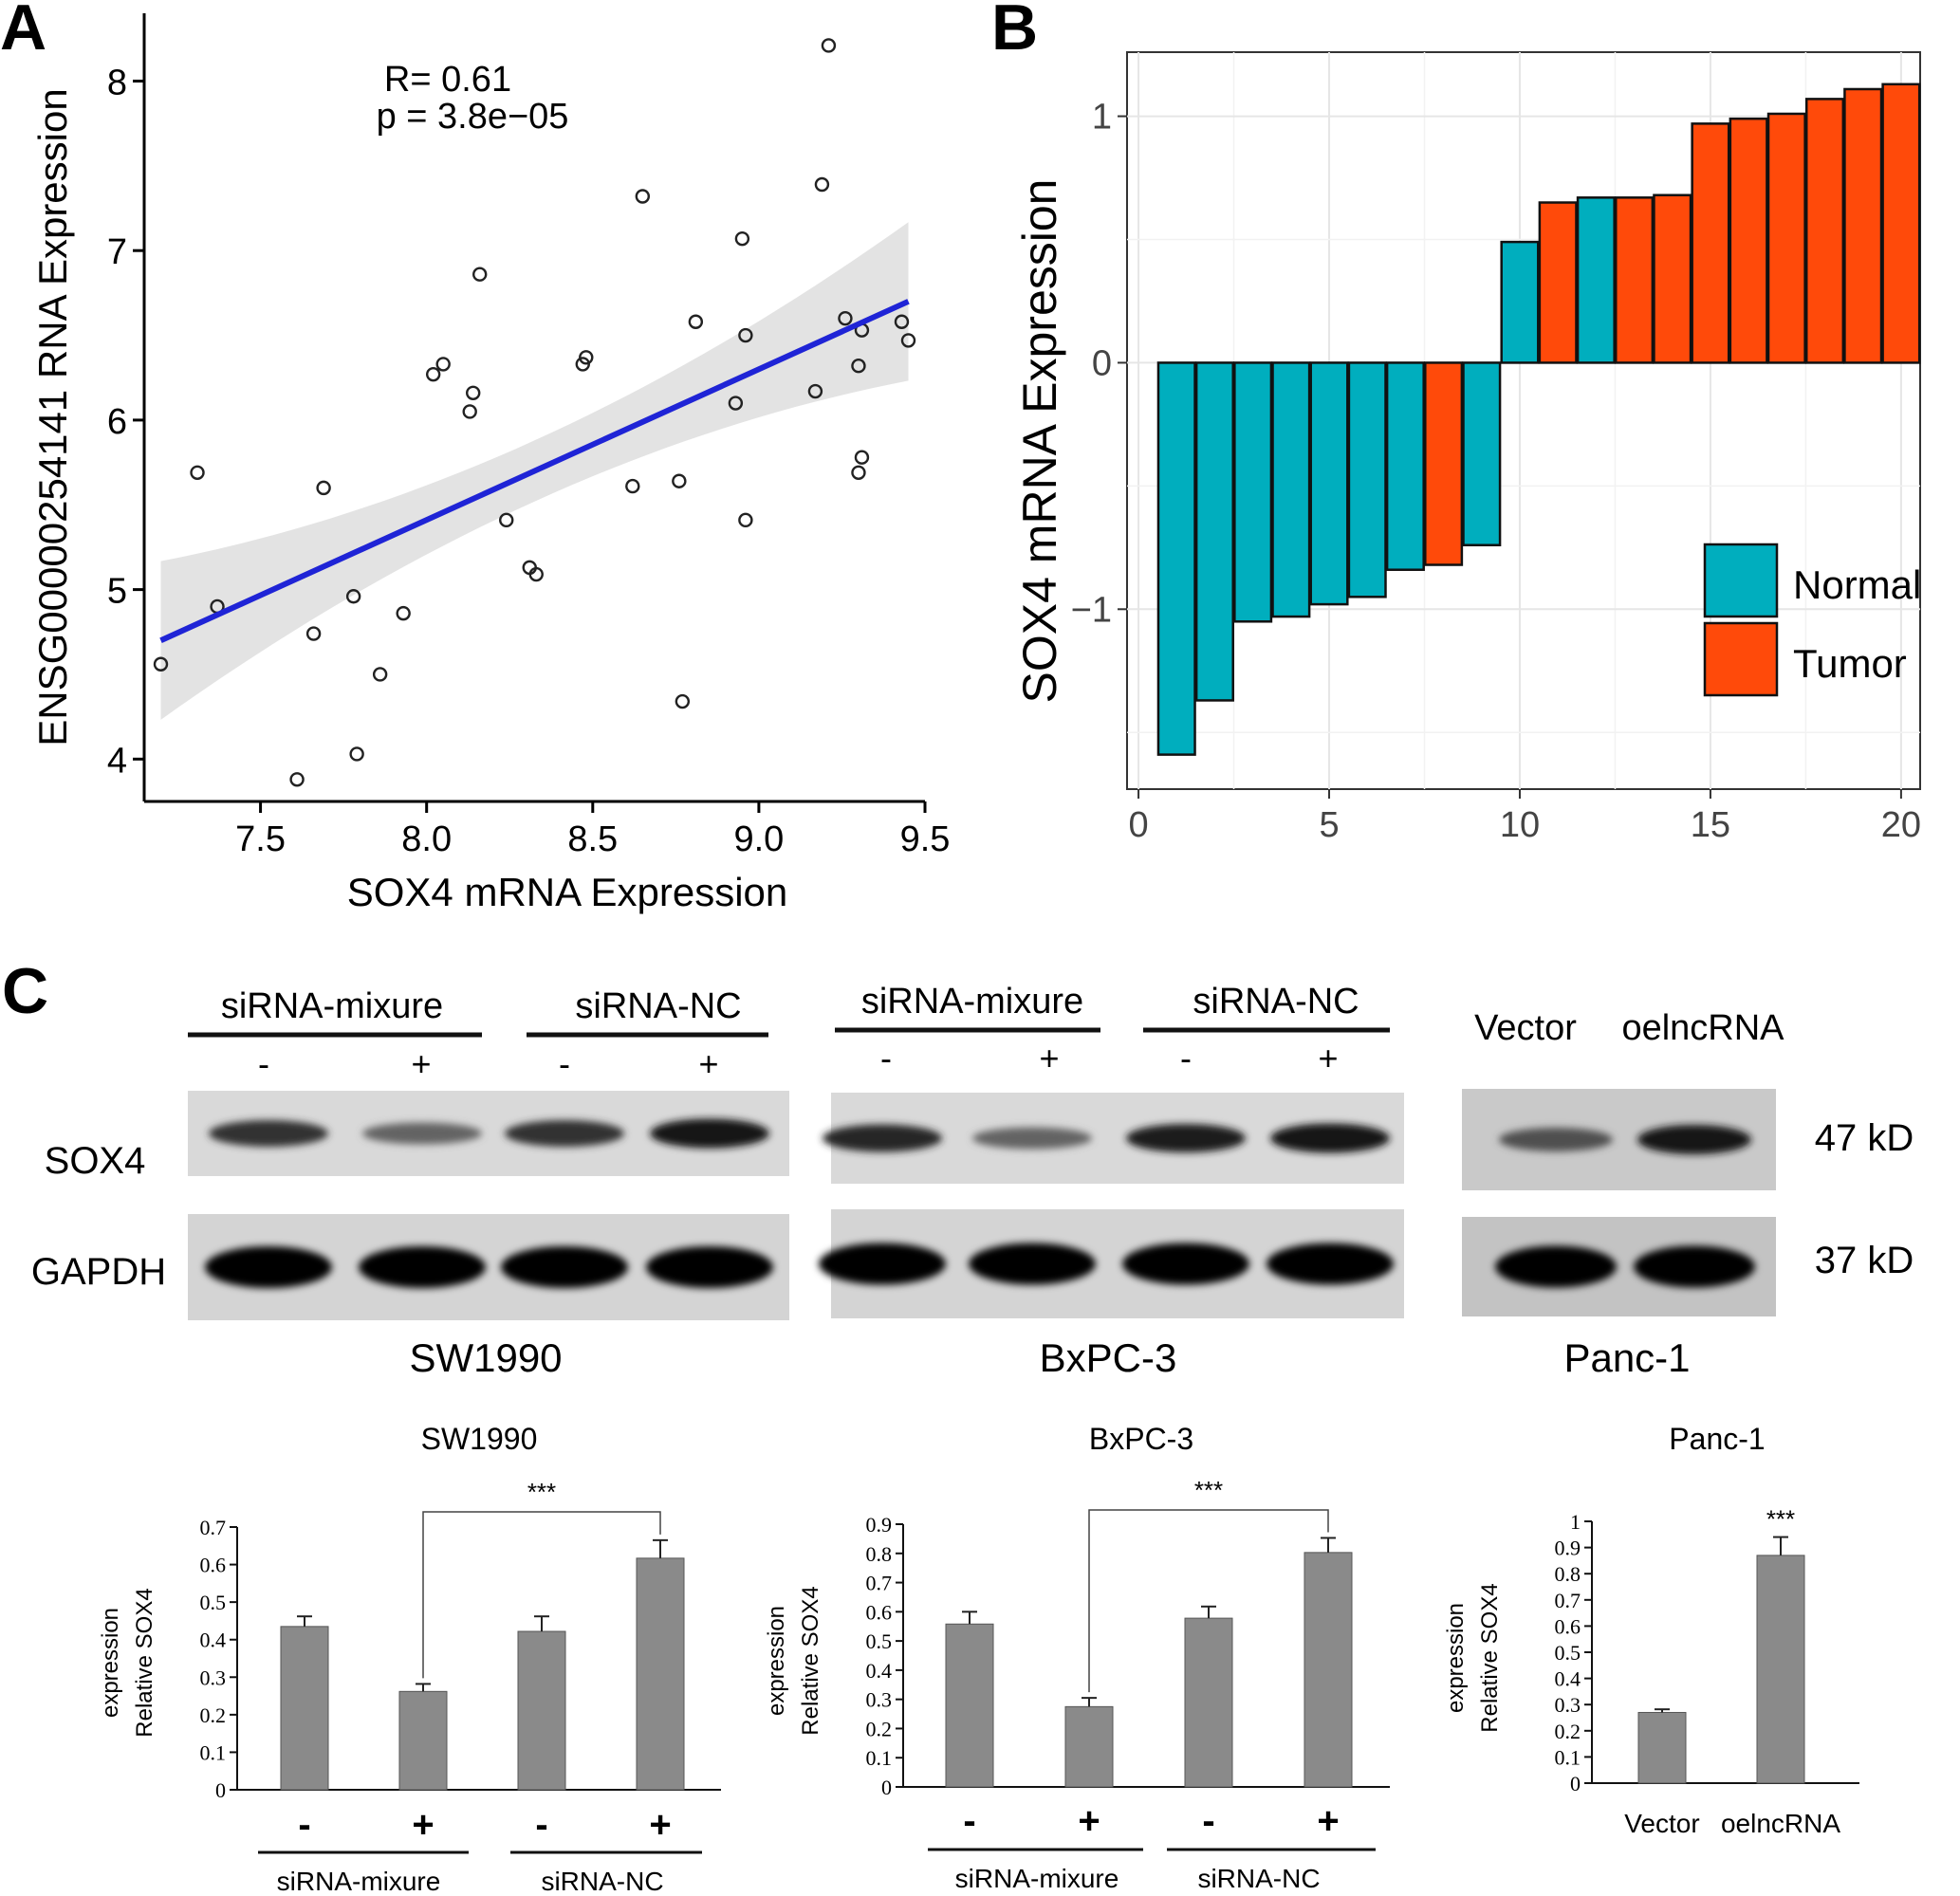 The height and width of the screenshot is (1896, 1960). Describe the element at coordinates (1049, 1058) in the screenshot. I see `blot2-sign-2: +` at that location.